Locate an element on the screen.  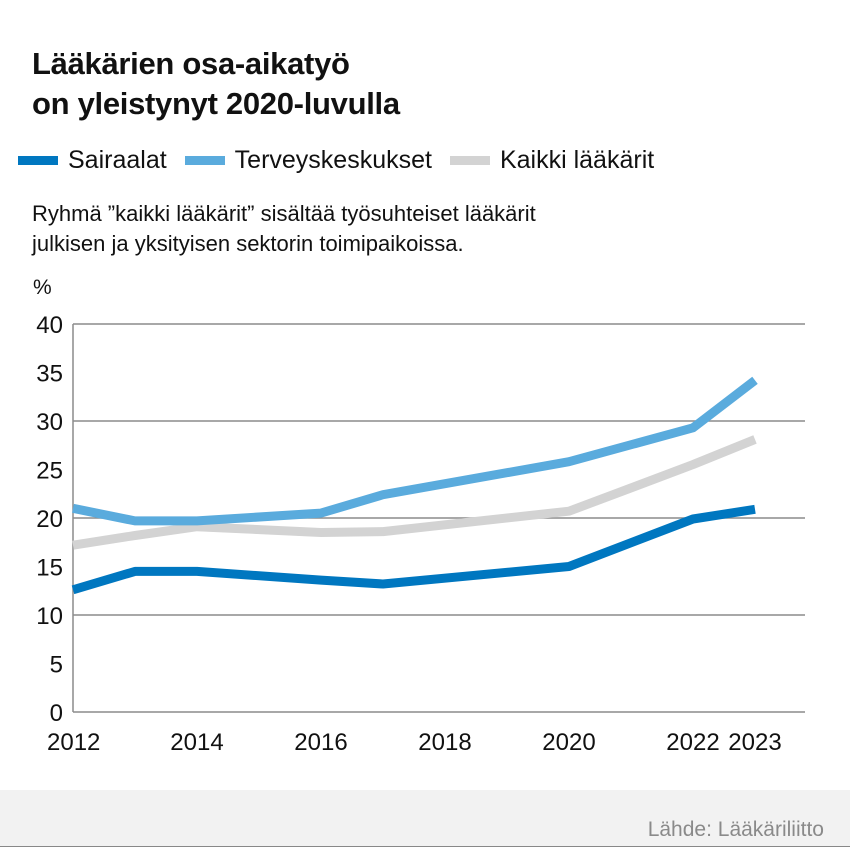
legend-item-kaikki: Kaikki lääkärit is located at coordinates (552, 160).